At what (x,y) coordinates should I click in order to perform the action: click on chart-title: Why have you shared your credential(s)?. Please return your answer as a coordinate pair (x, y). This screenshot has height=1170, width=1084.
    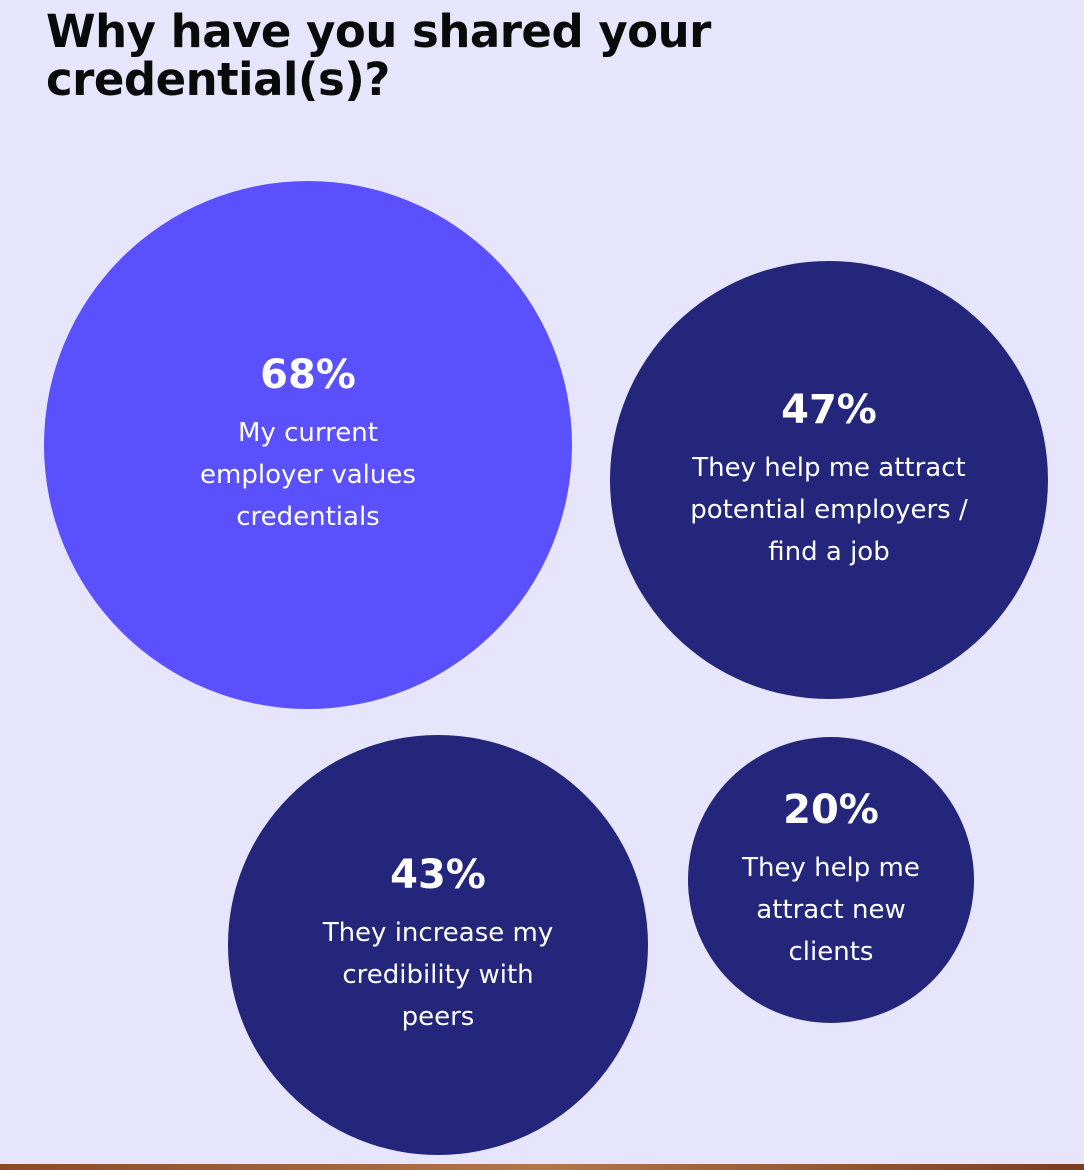
    Looking at the image, I should click on (378, 55).